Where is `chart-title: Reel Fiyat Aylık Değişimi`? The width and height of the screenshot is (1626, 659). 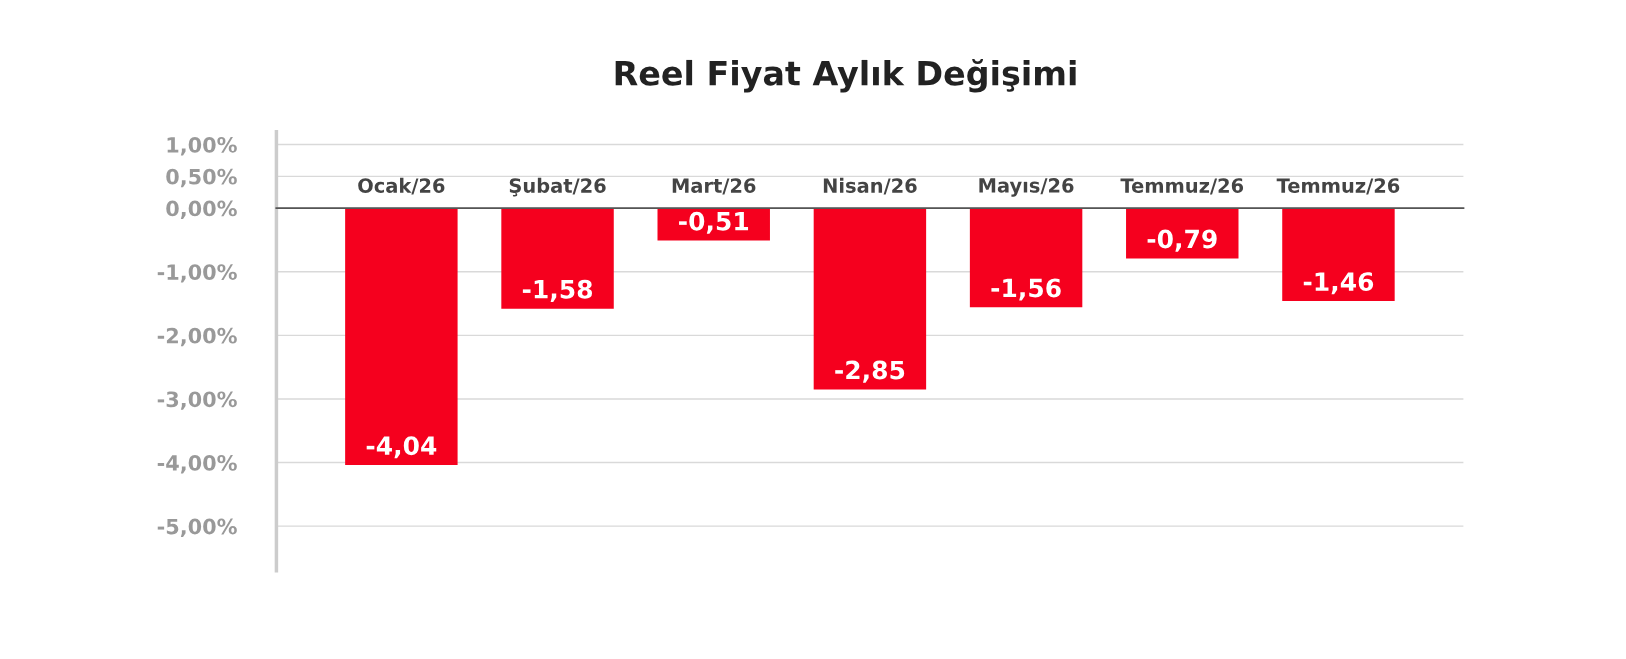 chart-title: Reel Fiyat Aylık Değişimi is located at coordinates (845, 76).